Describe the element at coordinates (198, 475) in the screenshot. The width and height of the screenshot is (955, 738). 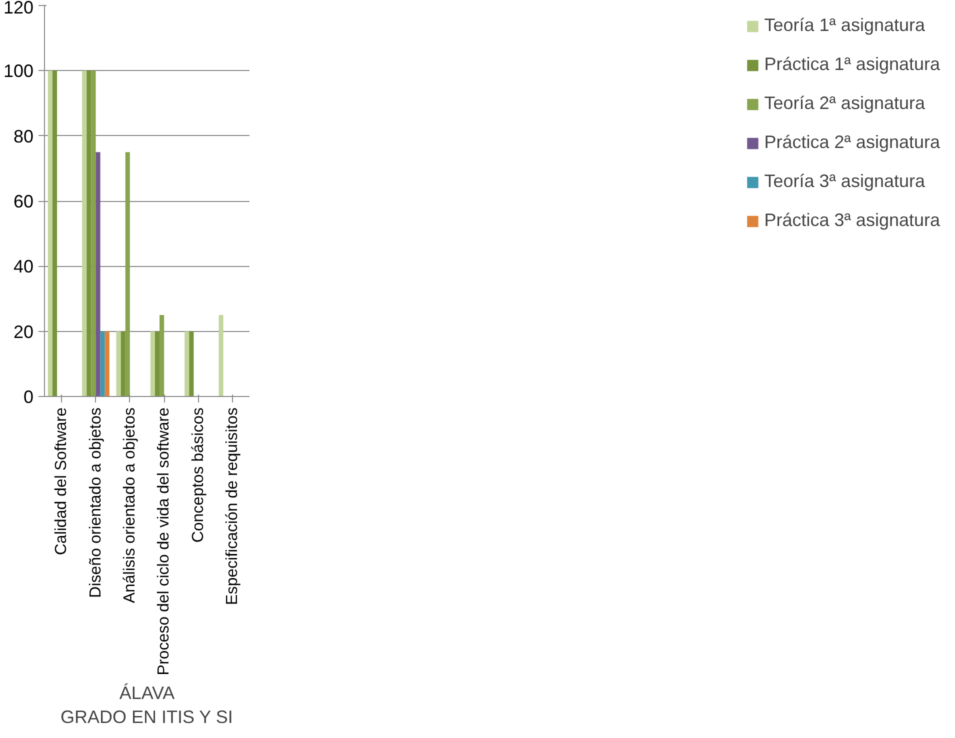
I see `x-tick-label: Conceptos básicos` at that location.